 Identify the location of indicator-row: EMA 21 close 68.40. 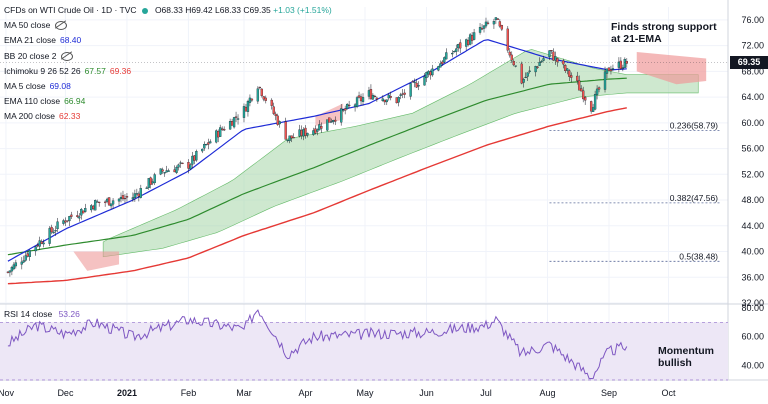
(168, 40).